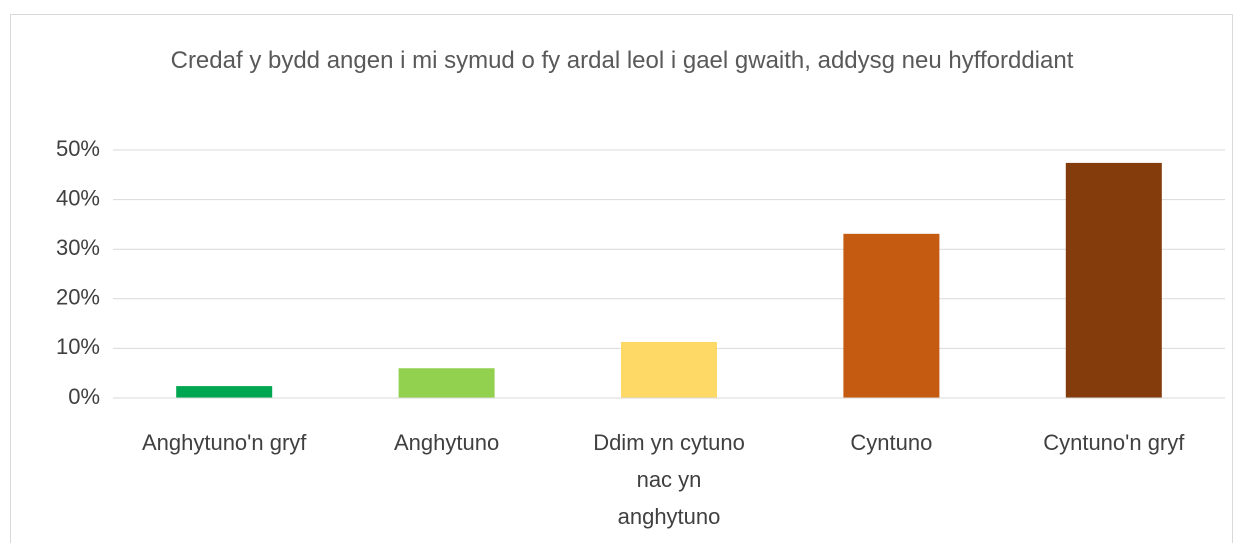  I want to click on y-tick-label: 40%, so click(78, 197).